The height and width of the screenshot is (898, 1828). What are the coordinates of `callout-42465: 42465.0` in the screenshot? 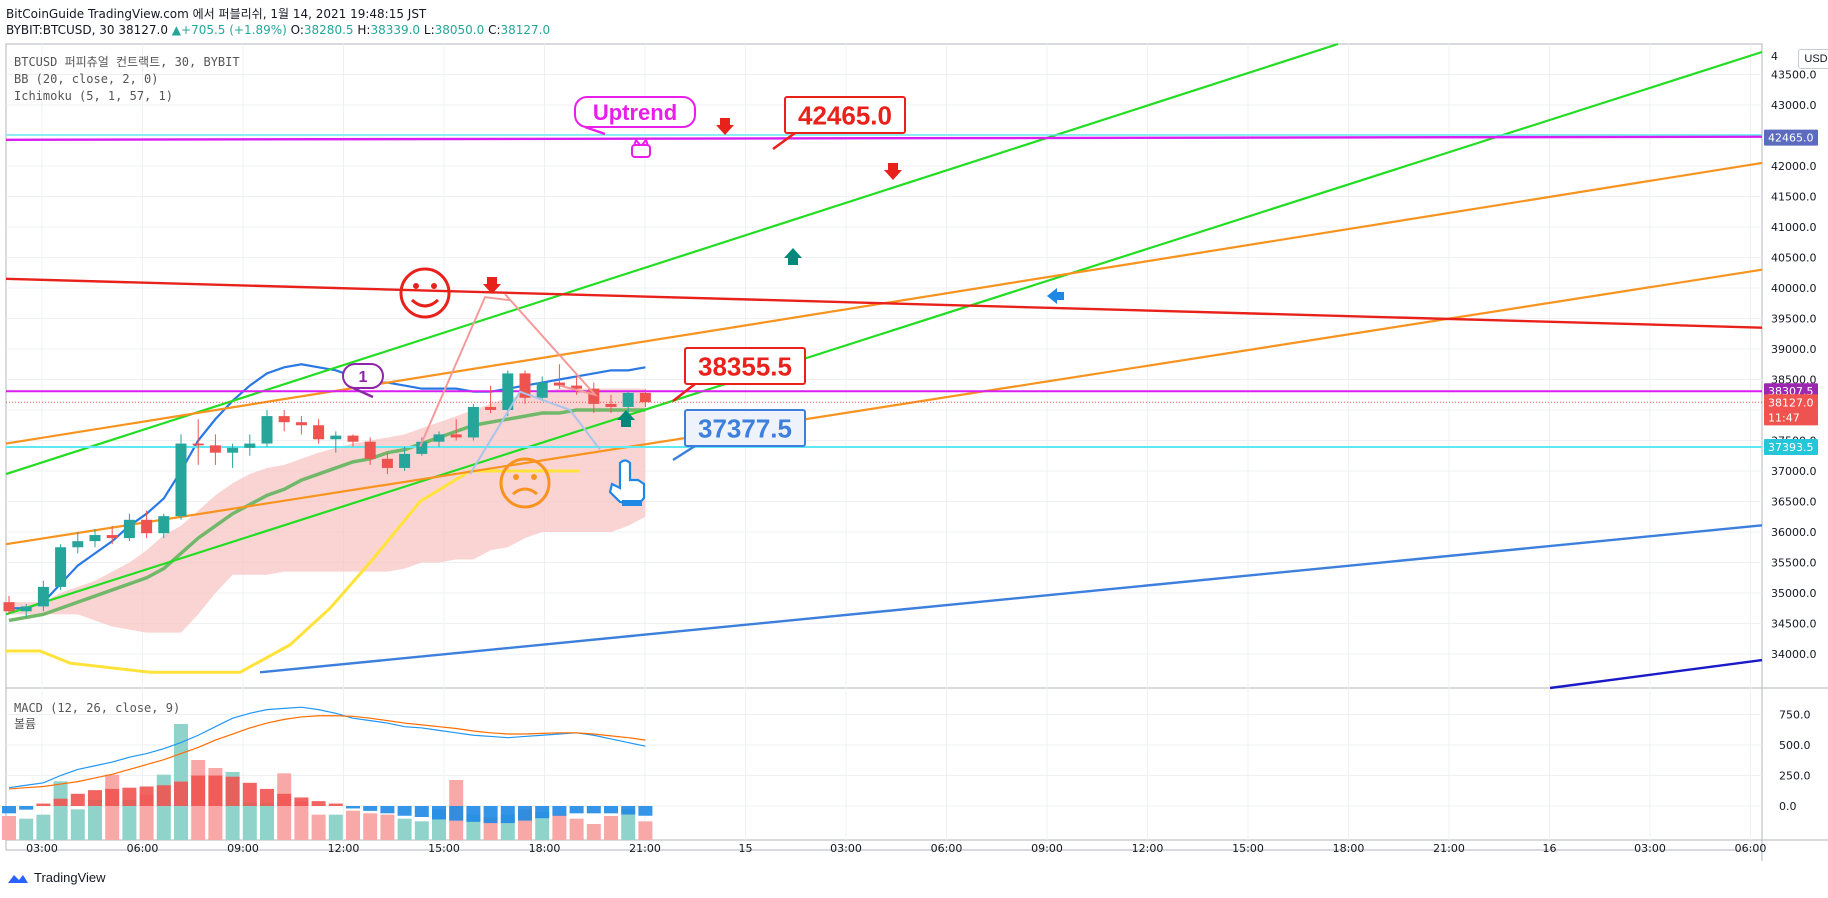 It's located at (839, 123).